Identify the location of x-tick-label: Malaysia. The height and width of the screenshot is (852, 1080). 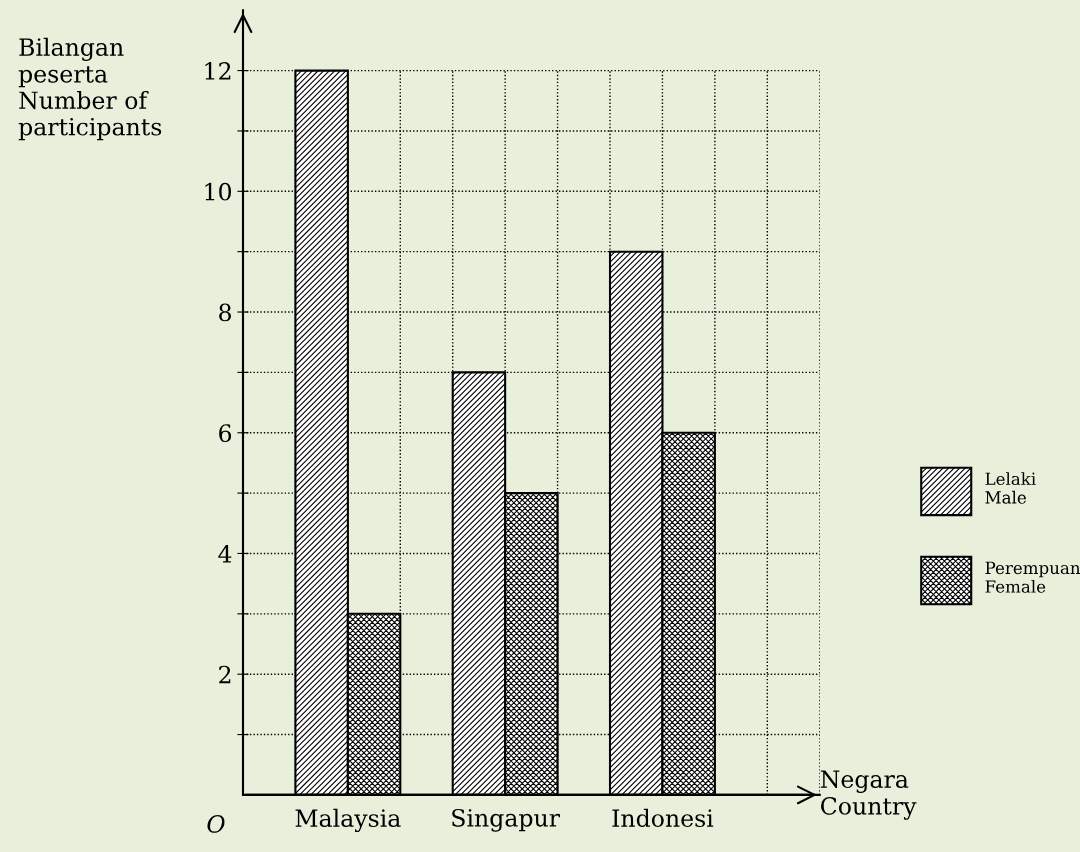
(348, 820).